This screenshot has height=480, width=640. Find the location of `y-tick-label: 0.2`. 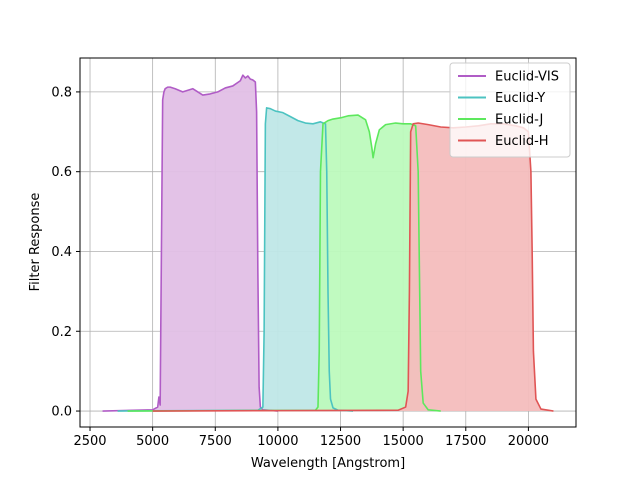

y-tick-label: 0.2 is located at coordinates (61, 332).